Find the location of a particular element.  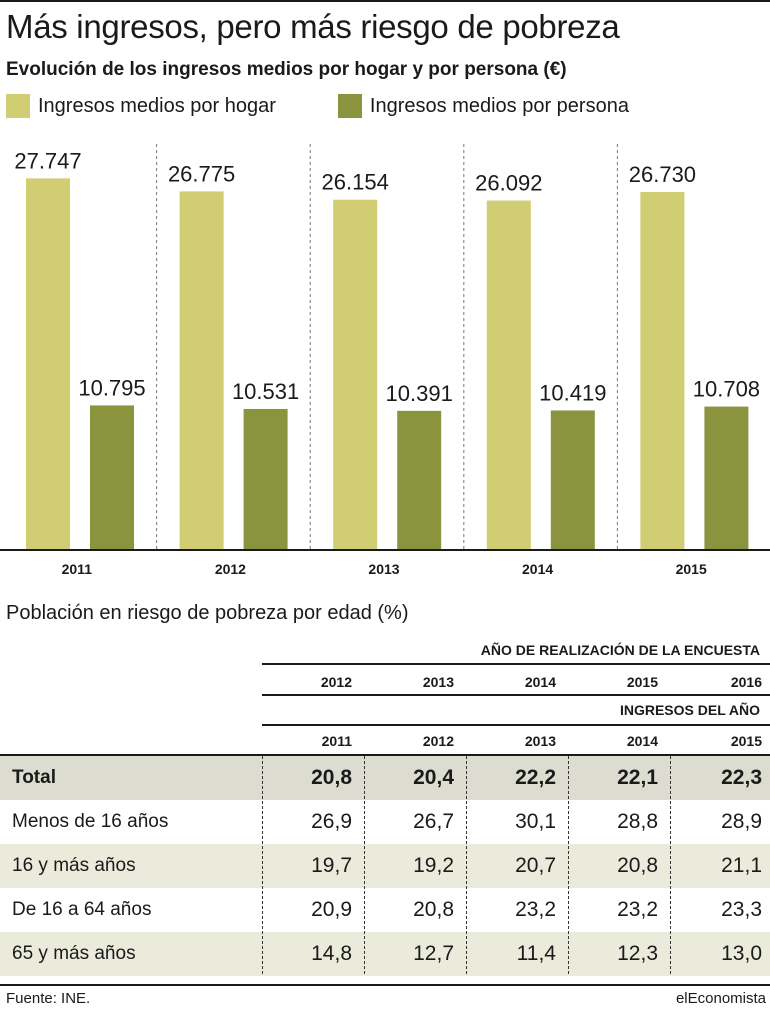

survey-year-4: 2016 is located at coordinates (746, 682).